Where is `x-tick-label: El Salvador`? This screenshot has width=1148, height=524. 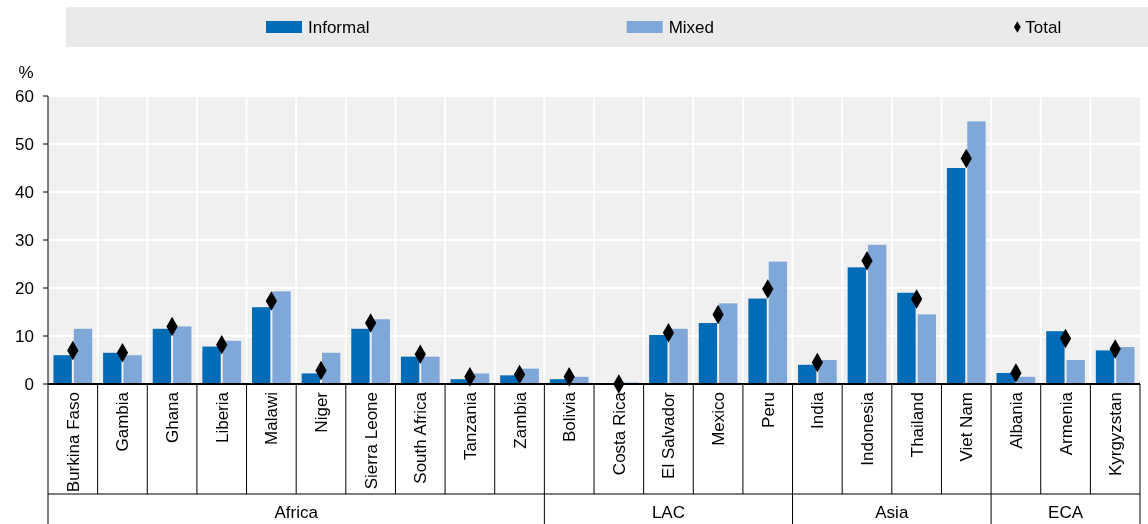
x-tick-label: El Salvador is located at coordinates (669, 435).